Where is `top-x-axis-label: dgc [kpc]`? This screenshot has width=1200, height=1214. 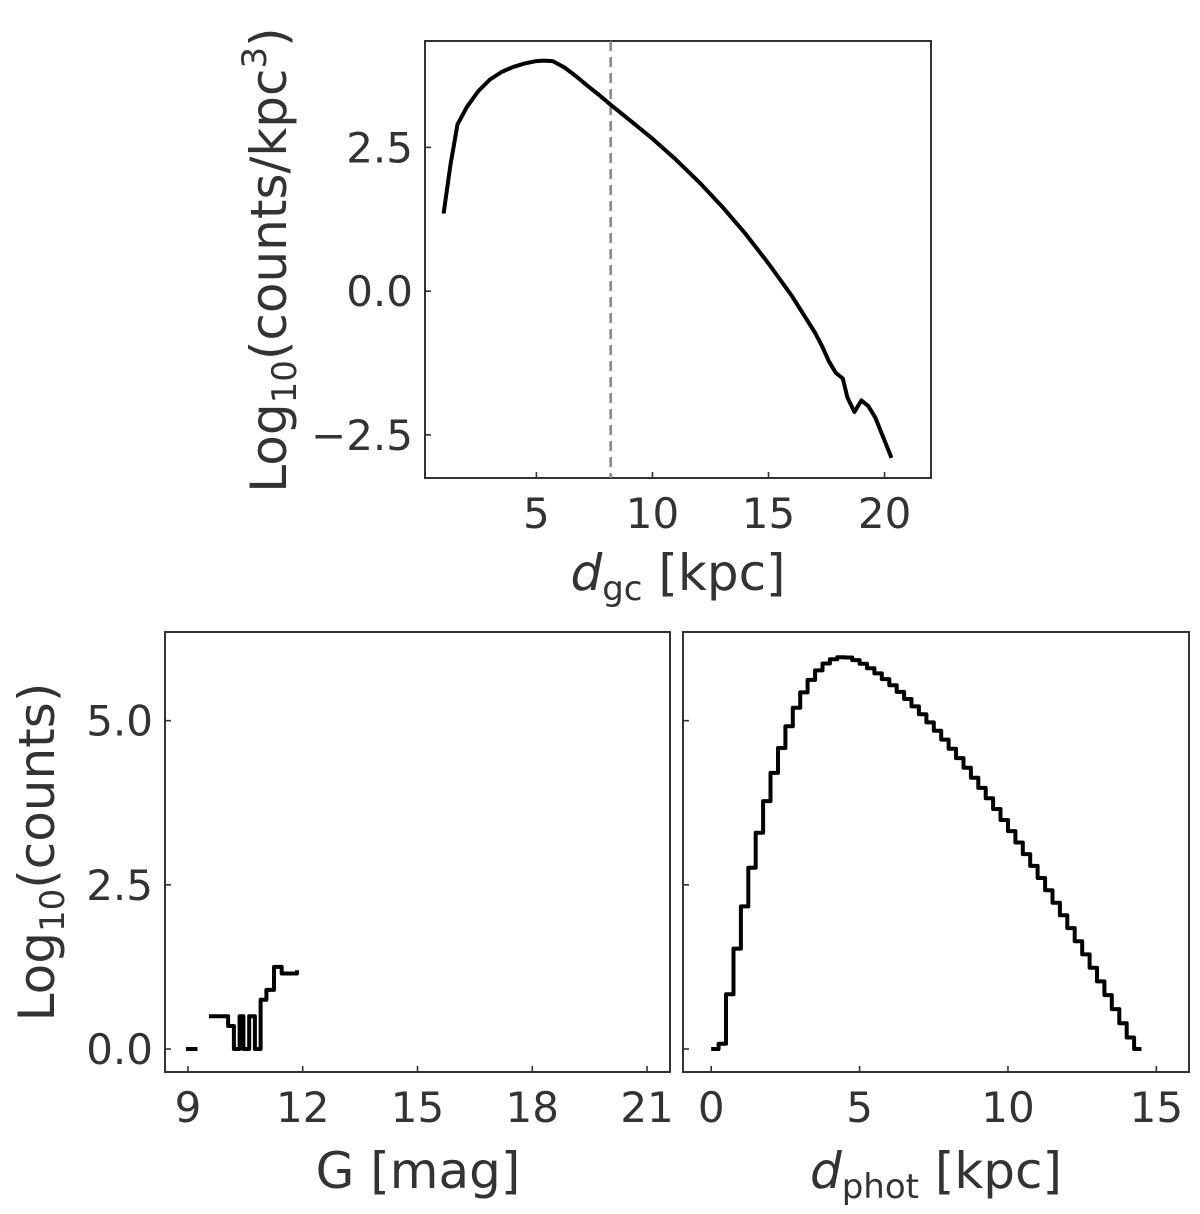 top-x-axis-label: dgc [kpc] is located at coordinates (677, 576).